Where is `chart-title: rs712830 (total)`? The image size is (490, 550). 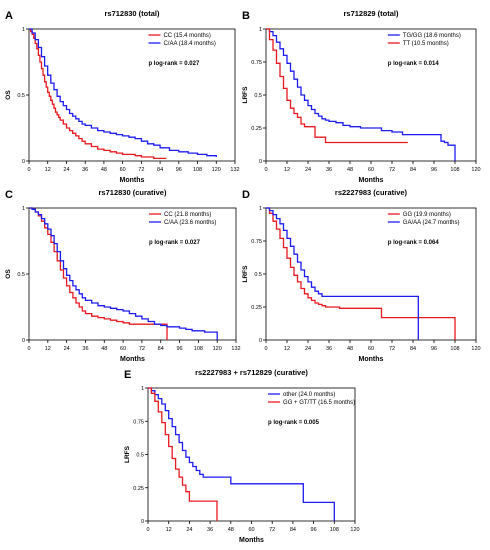
chart-title: rs712830 (total) is located at coordinates (132, 13).